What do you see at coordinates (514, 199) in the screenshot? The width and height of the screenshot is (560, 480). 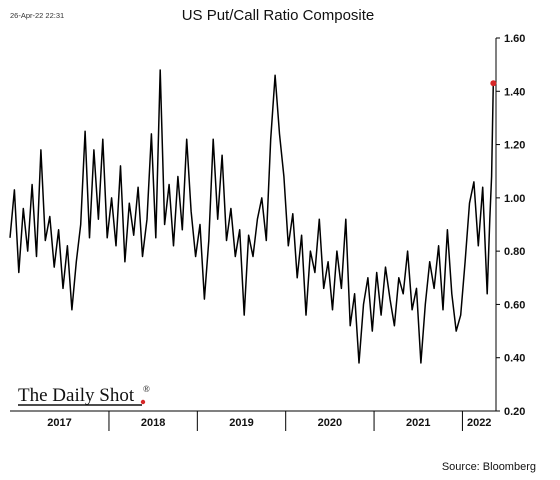 I see `y-tick-label: 1.00` at bounding box center [514, 199].